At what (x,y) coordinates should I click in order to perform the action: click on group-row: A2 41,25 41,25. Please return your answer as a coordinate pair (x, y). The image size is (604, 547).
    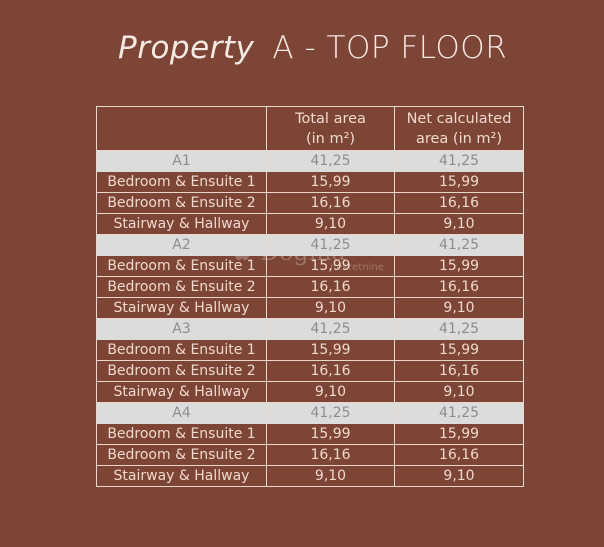
    Looking at the image, I should click on (310, 245).